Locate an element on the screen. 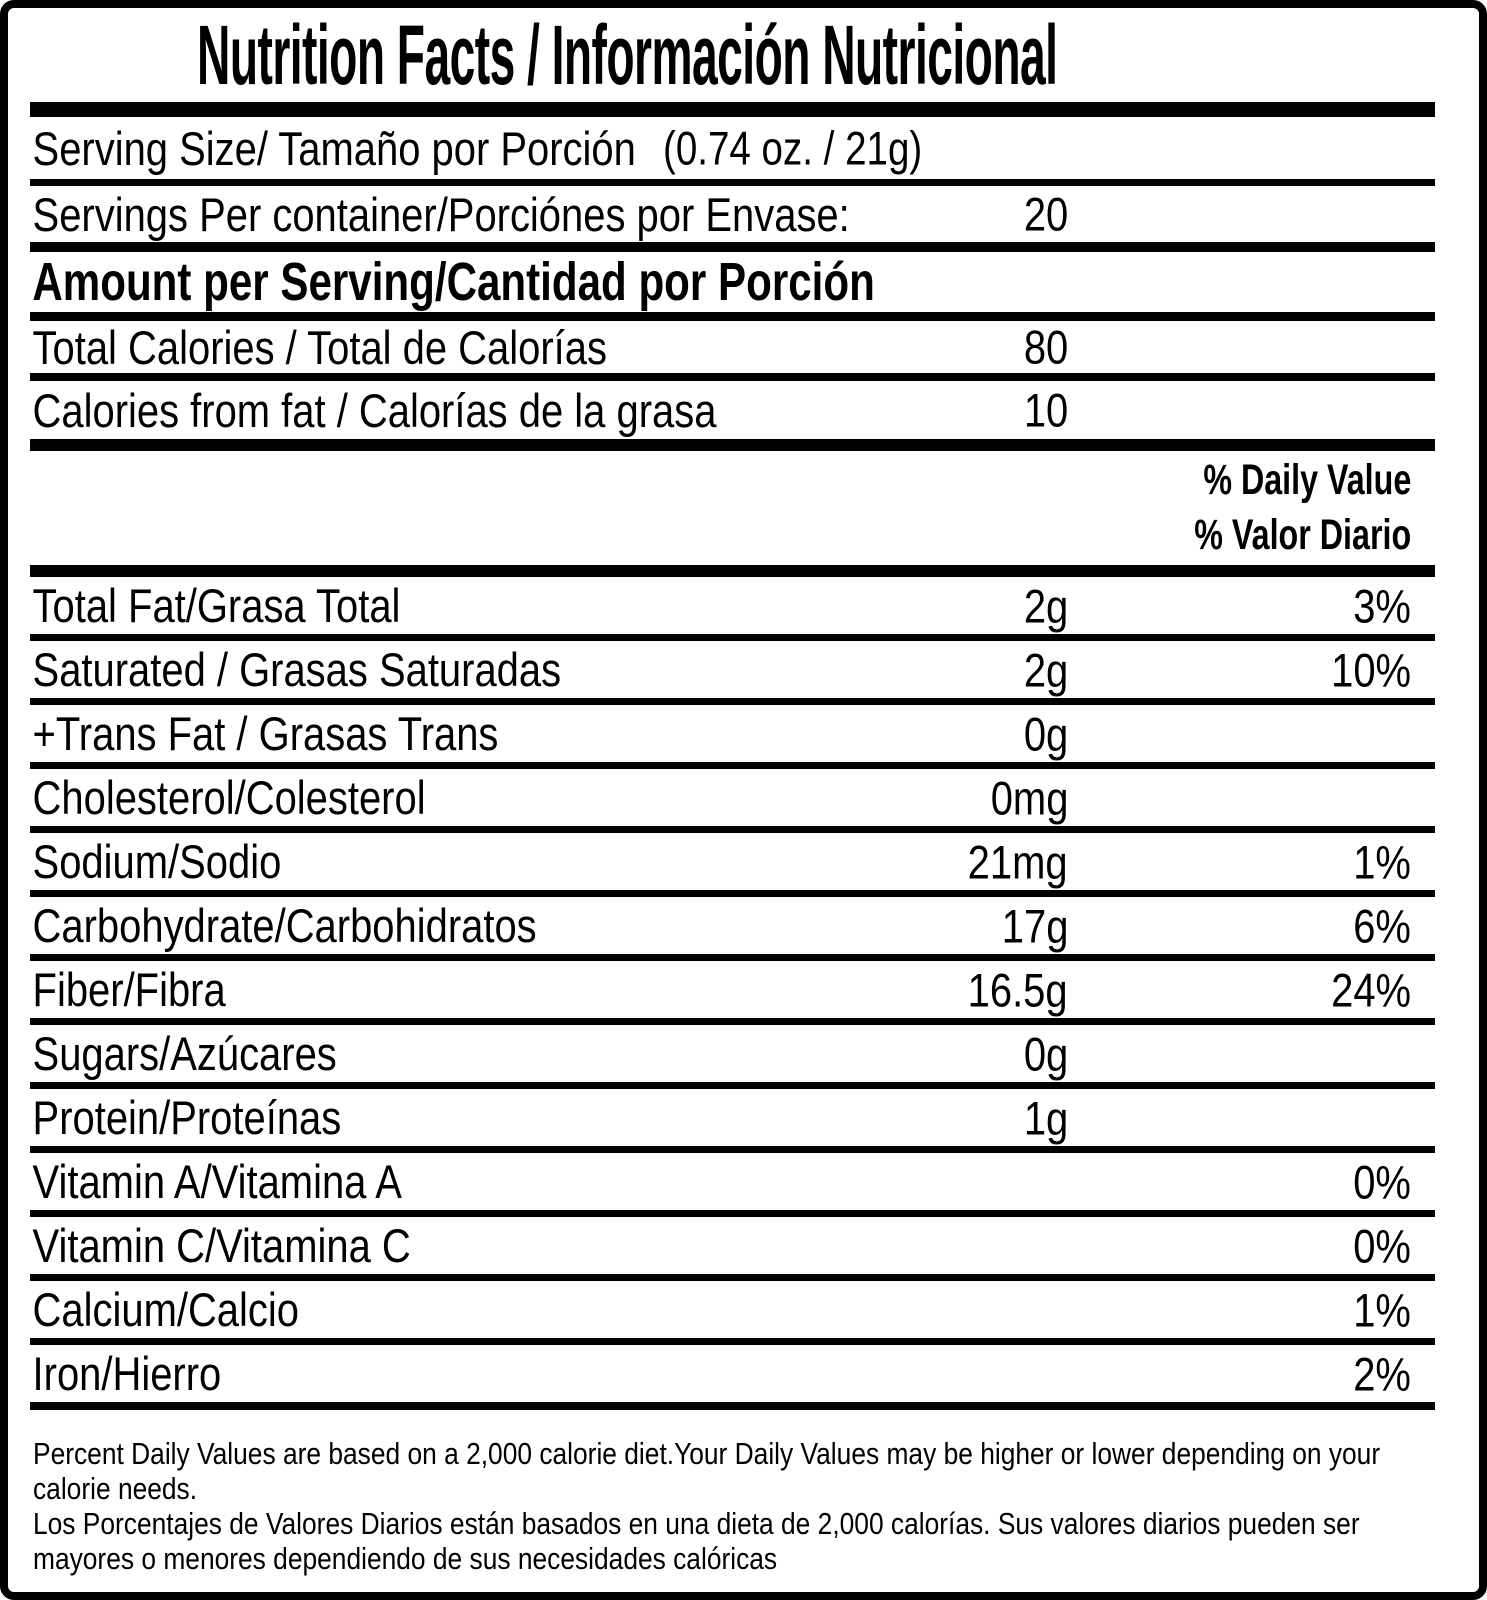 The width and height of the screenshot is (1487, 1600). row-vitamin-c: Vitamin C/Vitamina C 0% is located at coordinates (732, 1249).